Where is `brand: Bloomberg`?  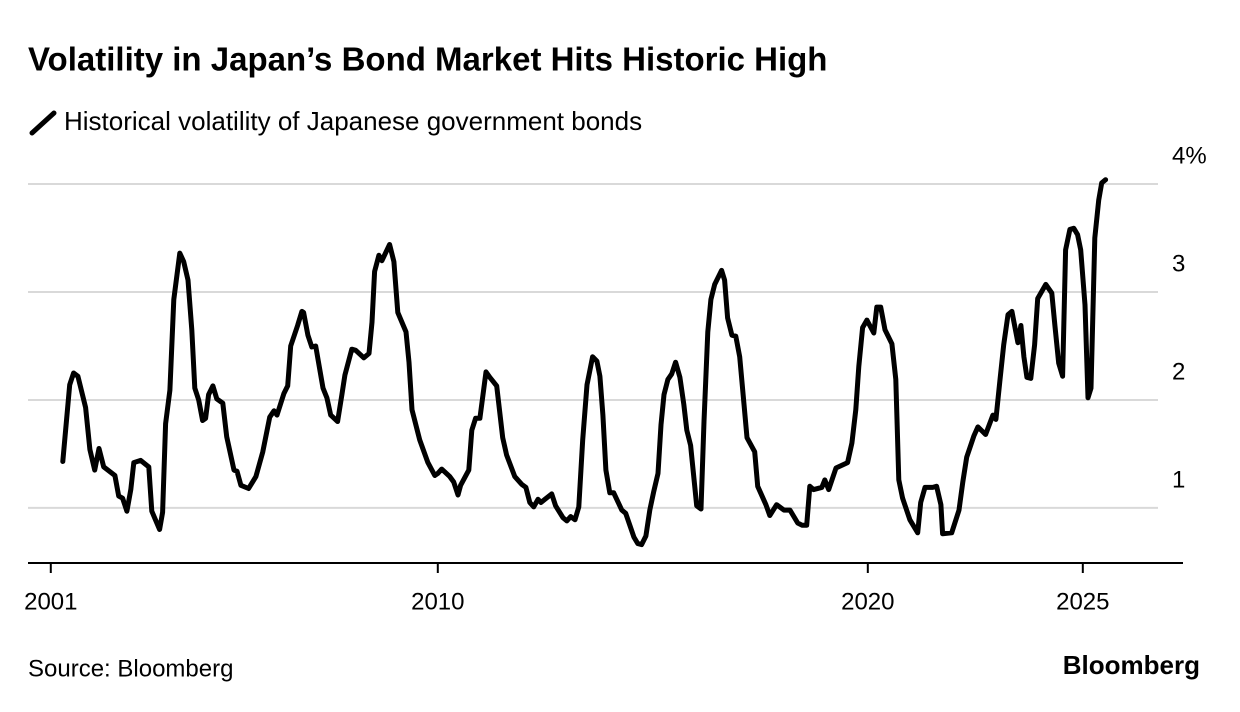 brand: Bloomberg is located at coordinates (1131, 665).